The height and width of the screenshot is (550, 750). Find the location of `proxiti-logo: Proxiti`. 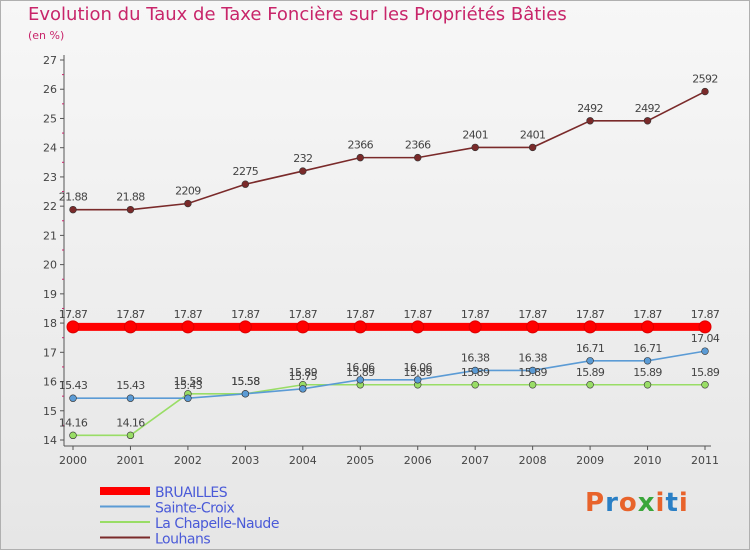

proxiti-logo: Proxiti is located at coordinates (637, 503).